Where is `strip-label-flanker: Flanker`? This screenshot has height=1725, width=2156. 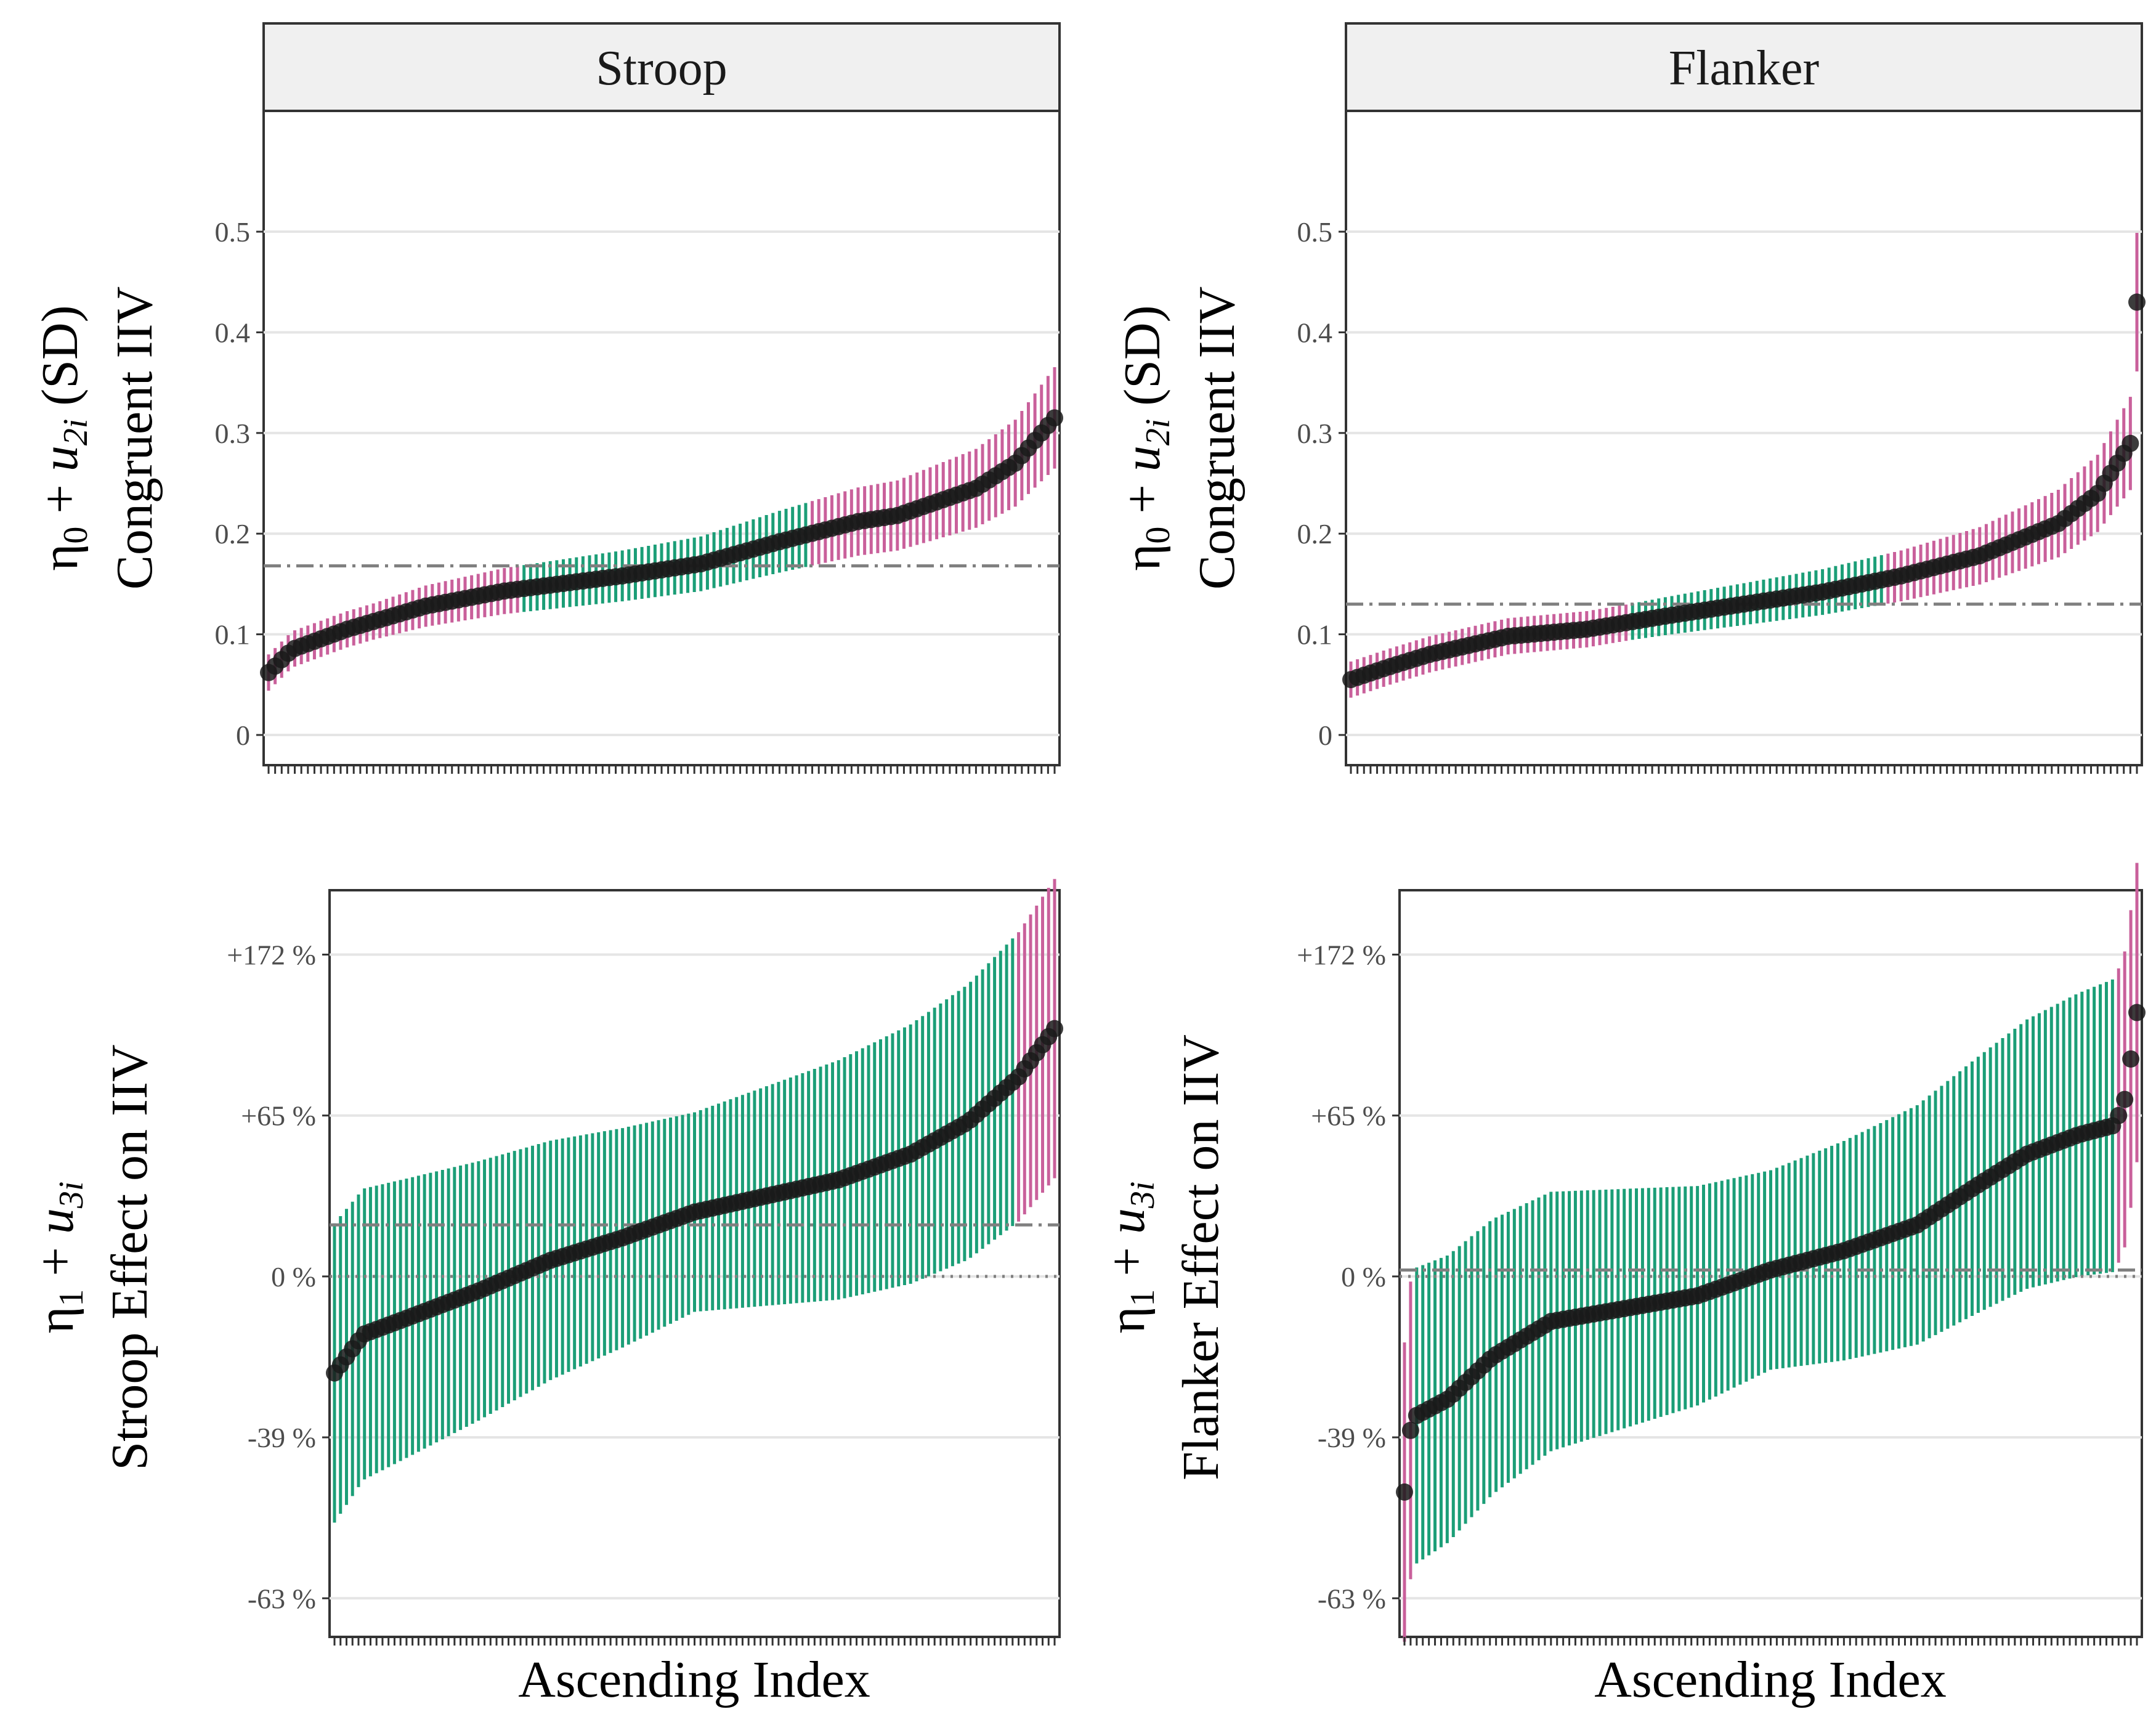 strip-label-flanker: Flanker is located at coordinates (1744, 68).